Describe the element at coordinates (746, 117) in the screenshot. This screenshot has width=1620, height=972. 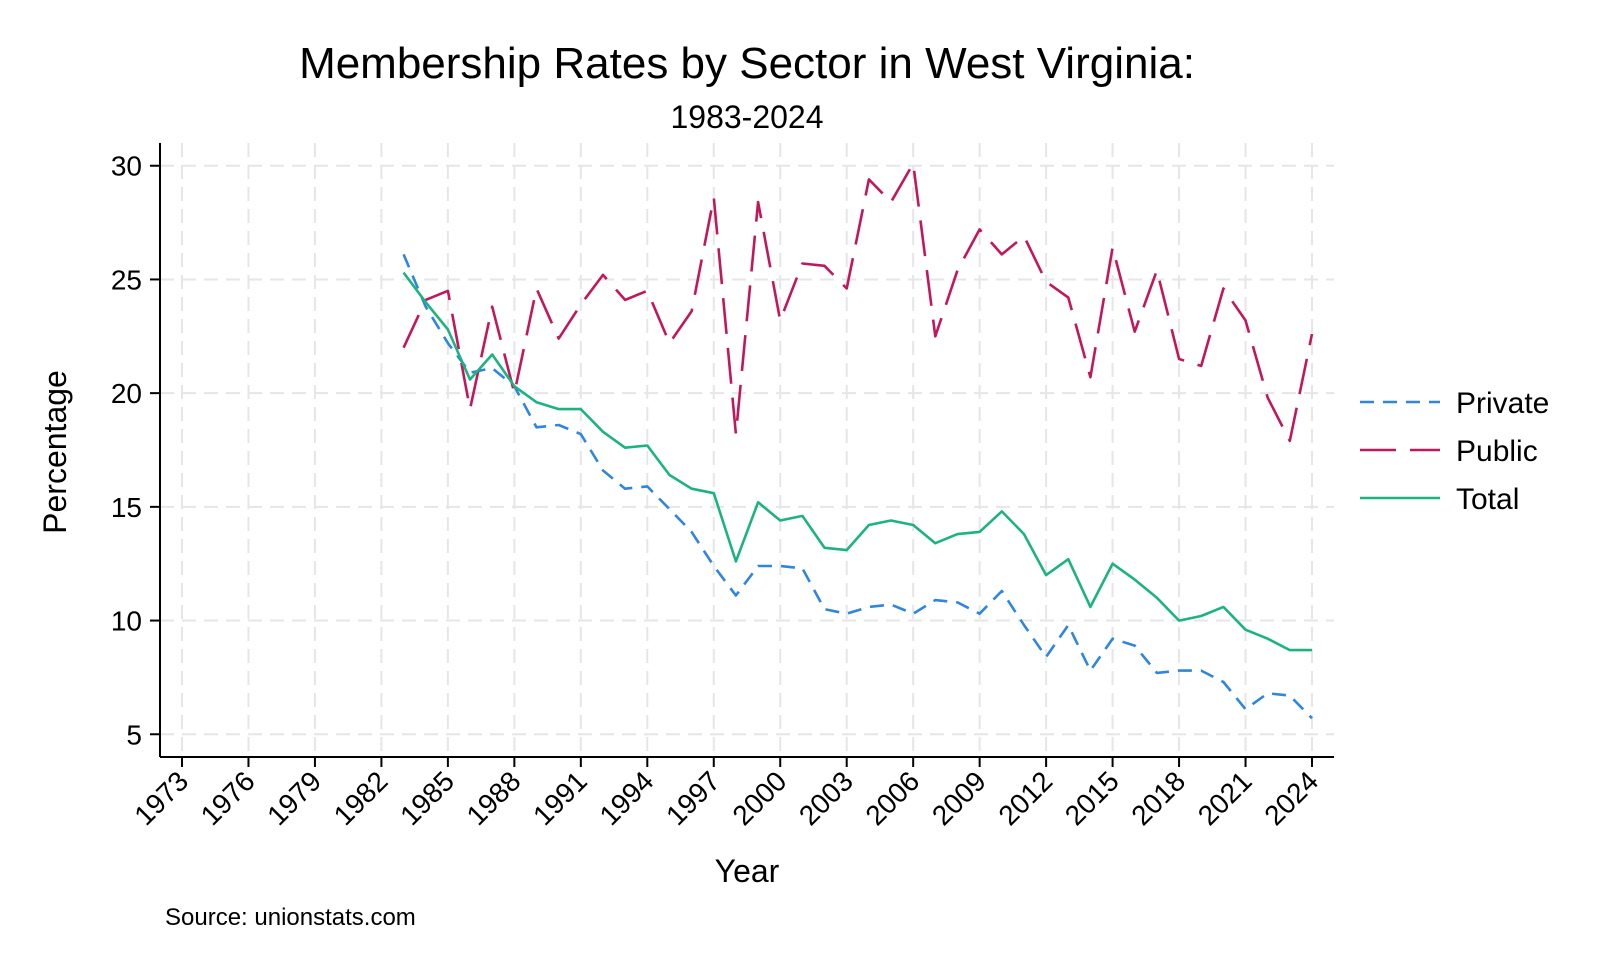
I see `chart-subtitle: 1983-2024` at that location.